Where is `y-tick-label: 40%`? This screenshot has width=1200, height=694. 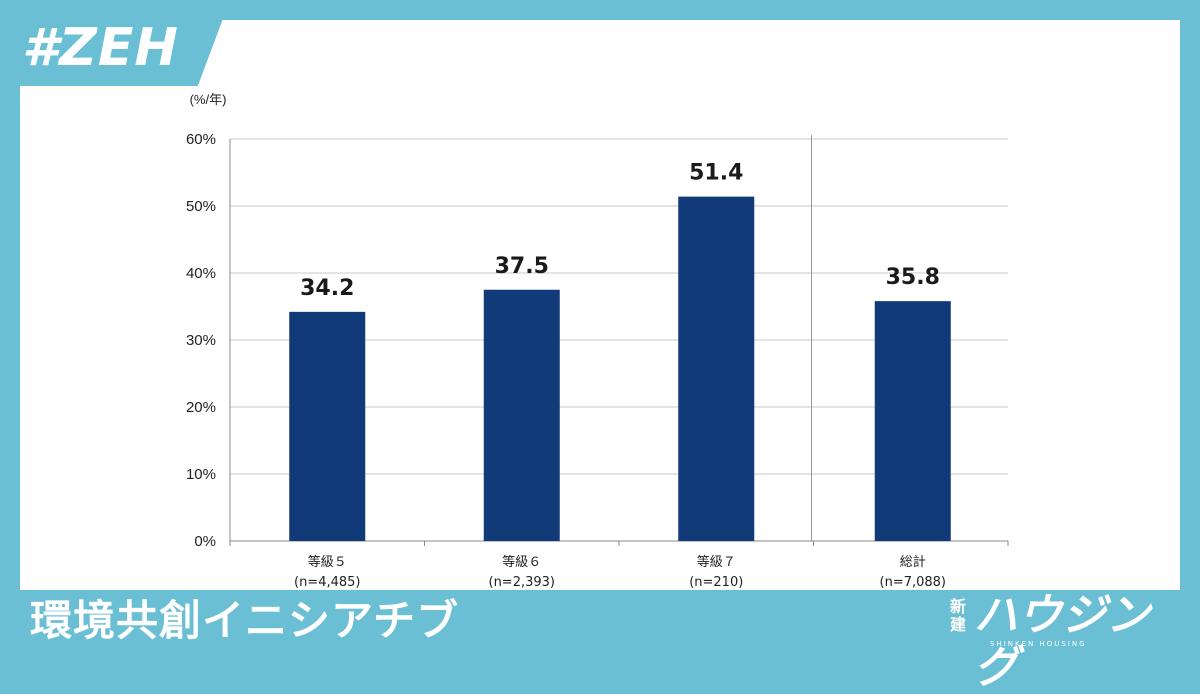
y-tick-label: 40% is located at coordinates (201, 273).